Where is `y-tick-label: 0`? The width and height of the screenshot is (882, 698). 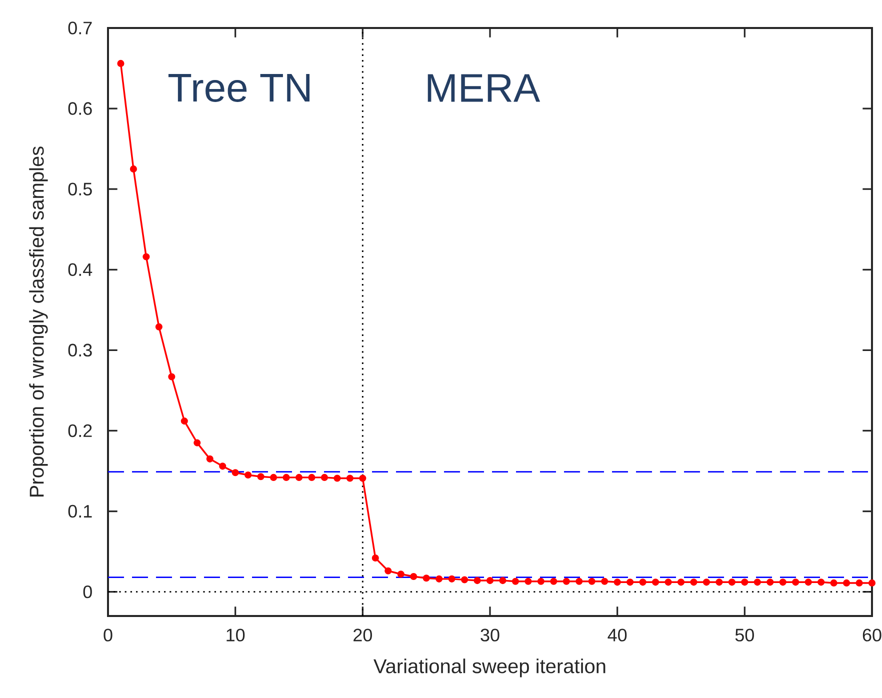 y-tick-label: 0 is located at coordinates (87, 591).